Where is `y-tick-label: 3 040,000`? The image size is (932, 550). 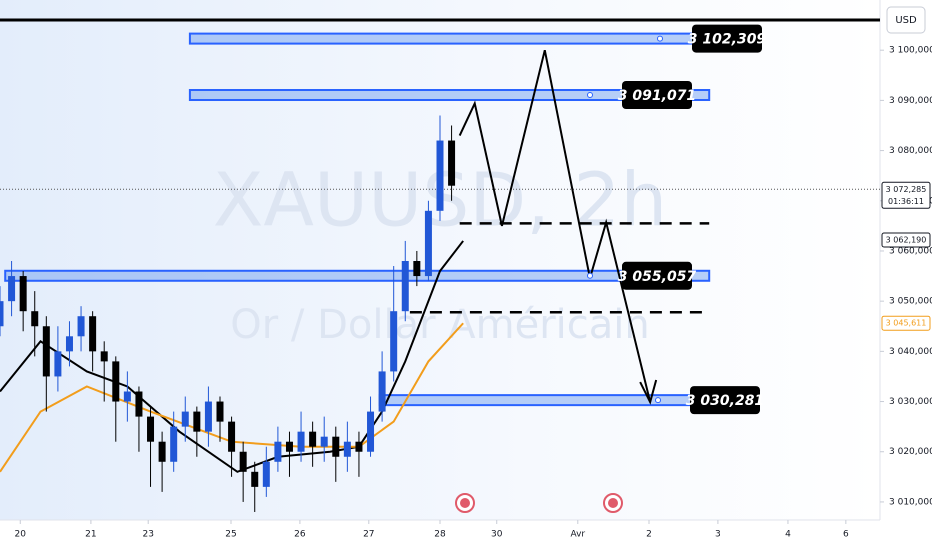
y-tick-label: 3 040,000 is located at coordinates (910, 352).